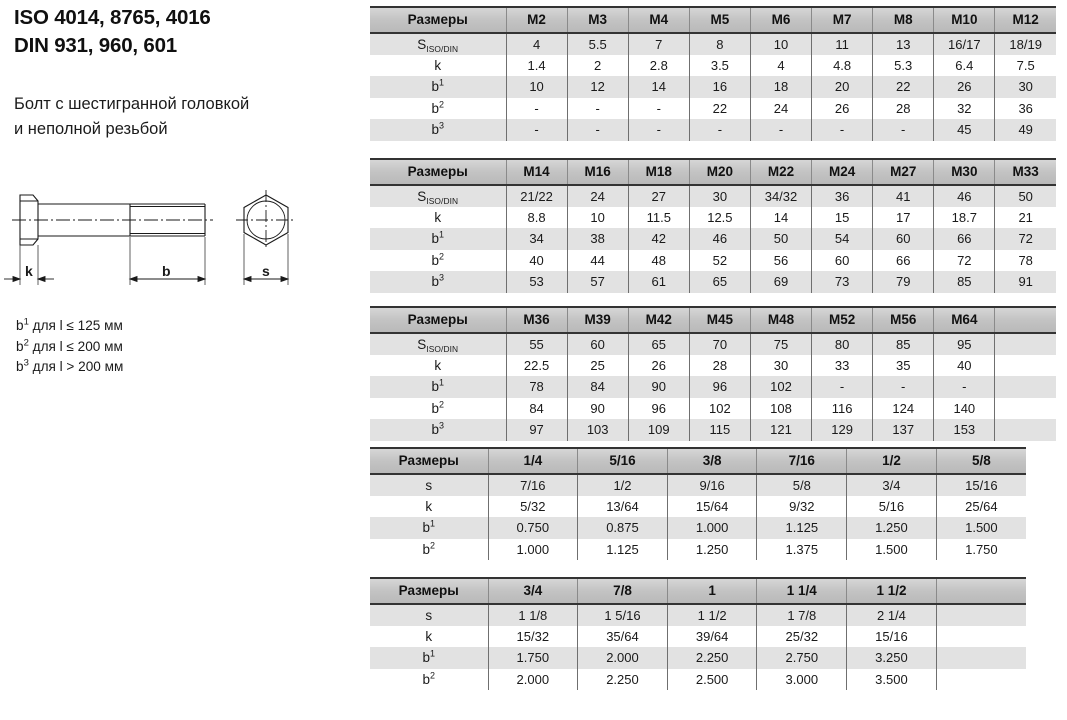 This screenshot has height=720, width=1067. Describe the element at coordinates (964, 217) in the screenshot. I see `table-cell: 18.7` at that location.